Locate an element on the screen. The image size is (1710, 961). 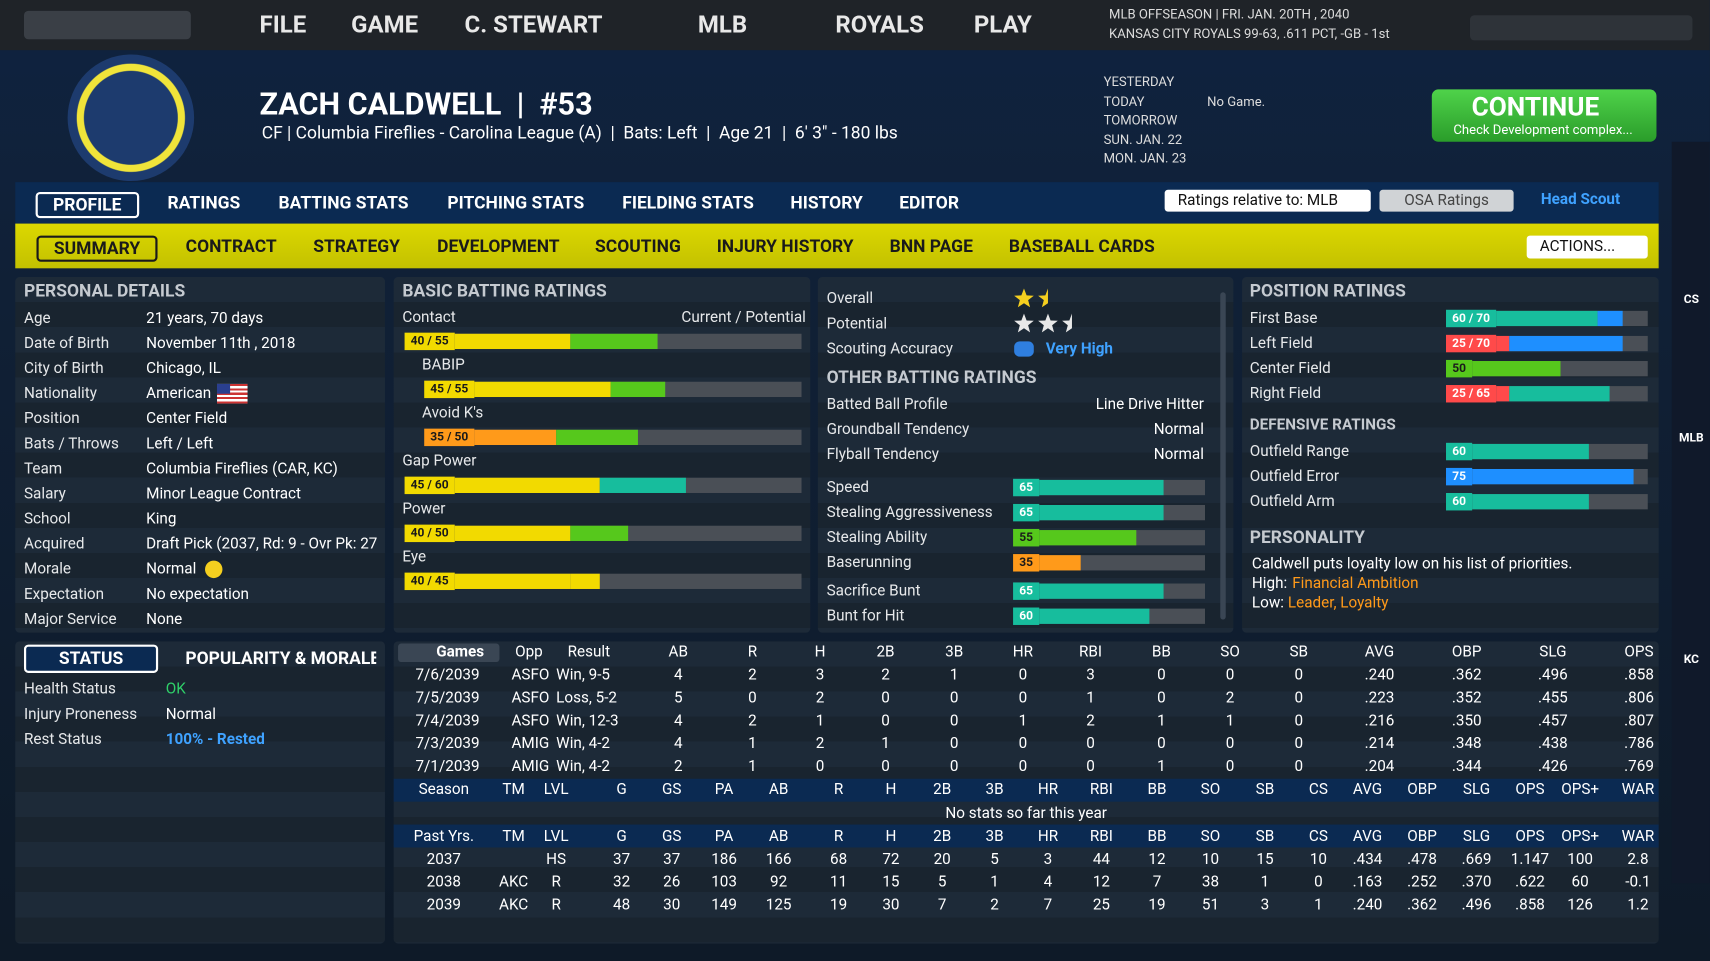
cell: 166 is located at coordinates (778, 859).